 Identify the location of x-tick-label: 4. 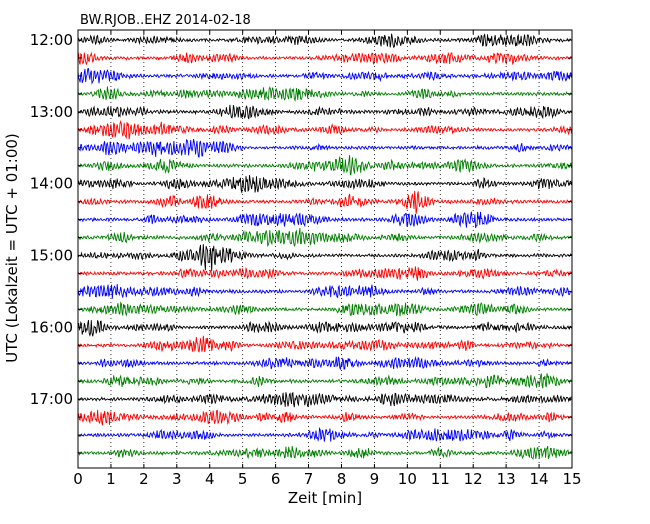
(210, 479).